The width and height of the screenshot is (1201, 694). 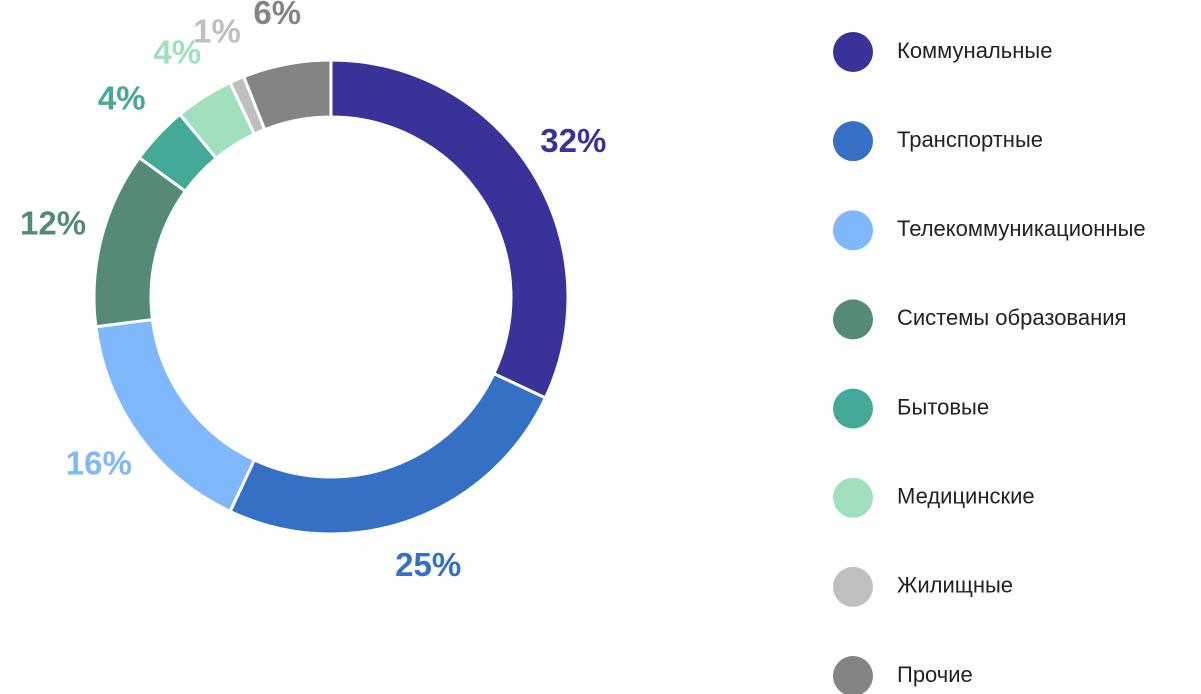 What do you see at coordinates (974, 50) in the screenshot?
I see `legend-label: Коммунальные` at bounding box center [974, 50].